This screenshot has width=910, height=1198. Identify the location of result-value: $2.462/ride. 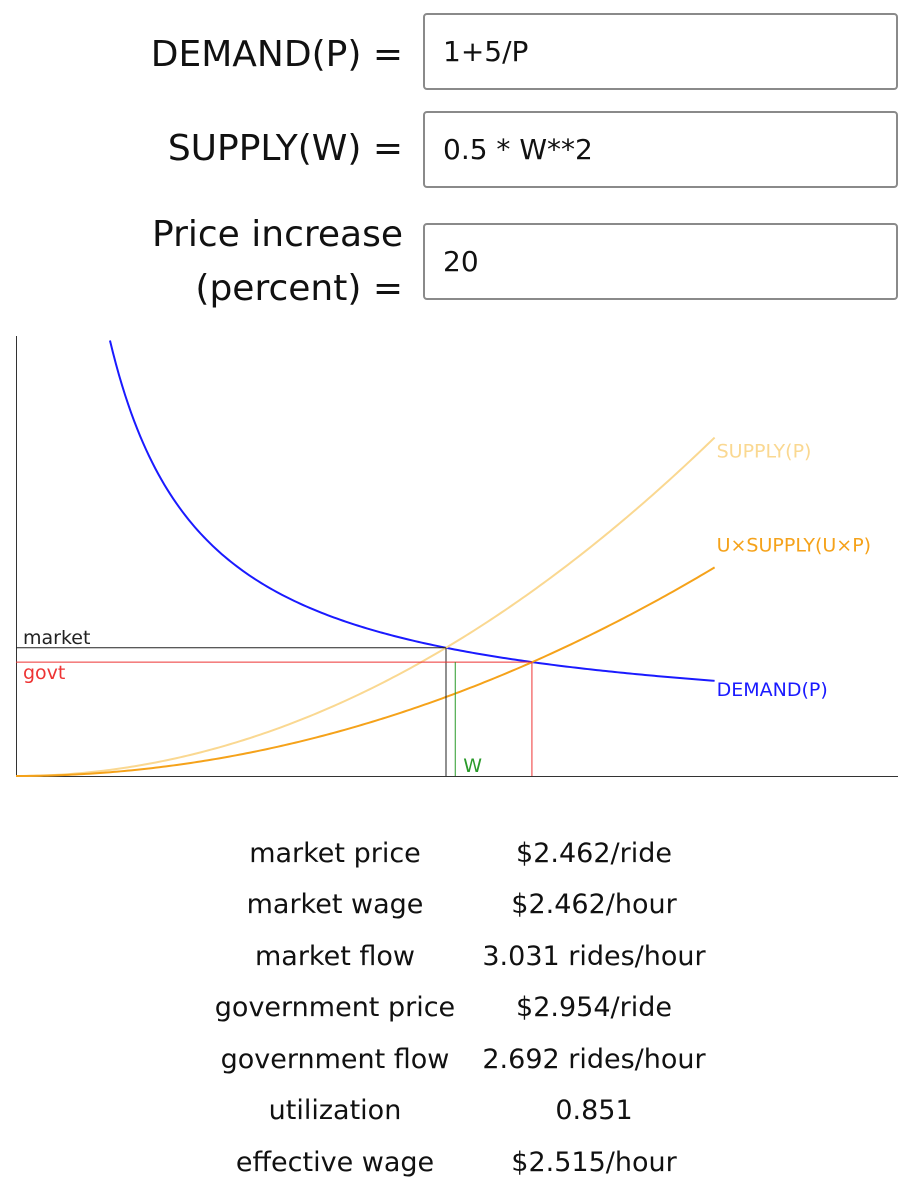
(594, 853).